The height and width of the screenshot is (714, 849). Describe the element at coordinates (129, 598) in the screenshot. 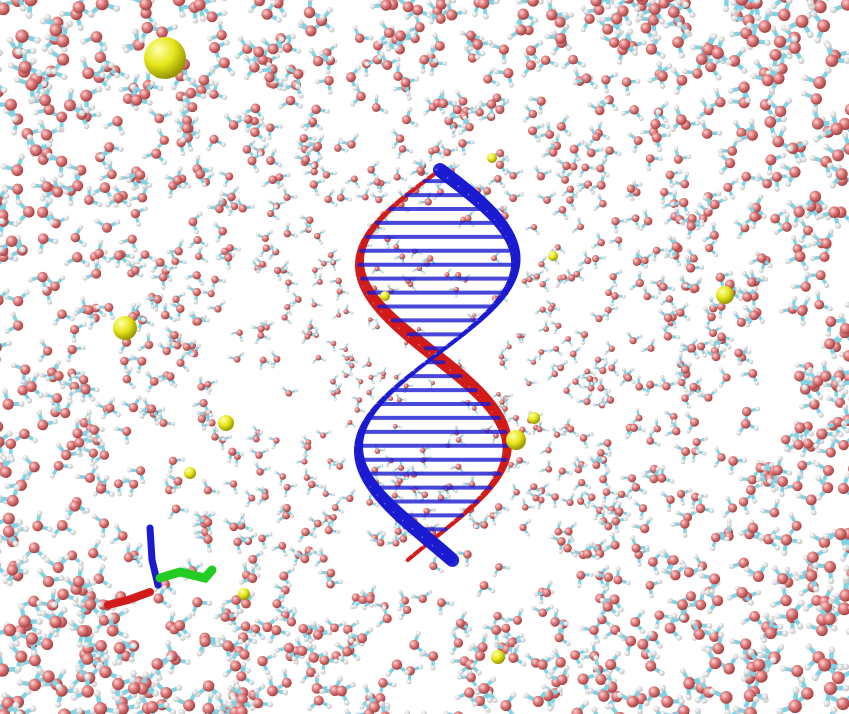

I see `ligand-red-segment` at that location.